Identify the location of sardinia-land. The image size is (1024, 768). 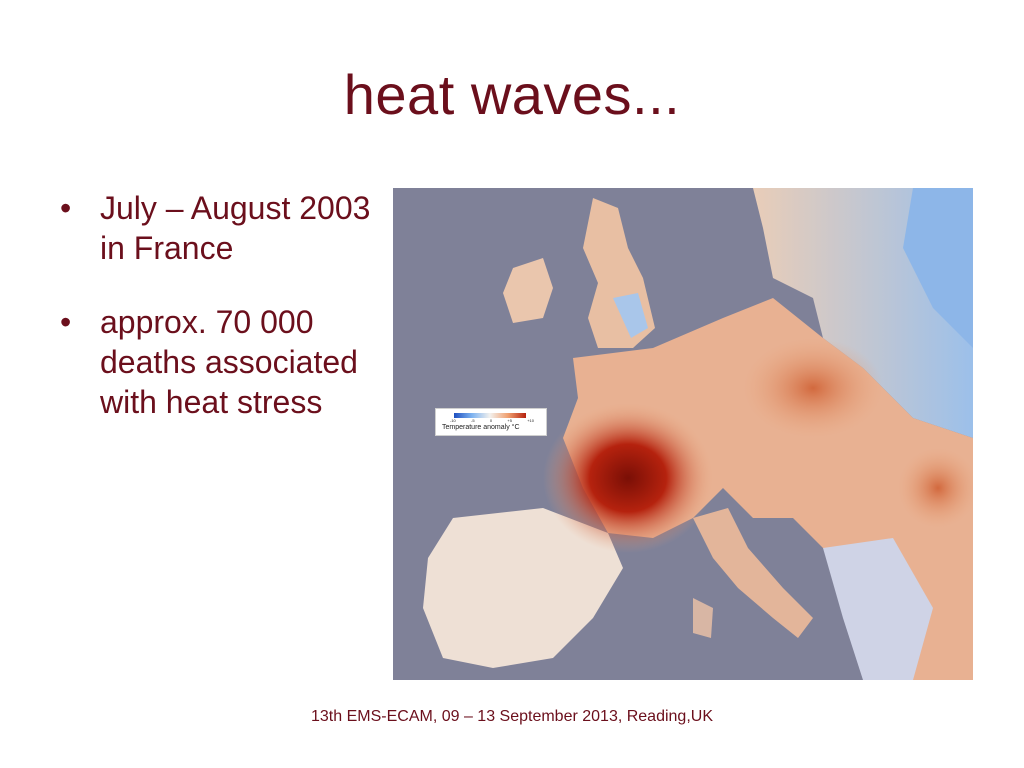
(703, 618).